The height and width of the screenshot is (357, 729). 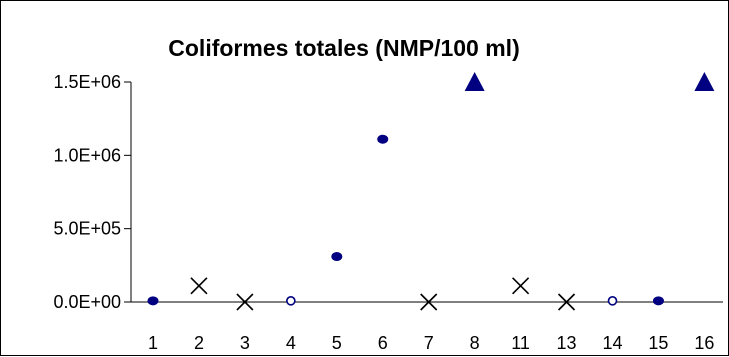 I want to click on x-tick-label: 7, so click(x=429, y=343).